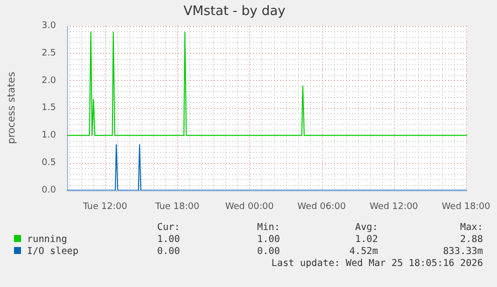 The width and height of the screenshot is (497, 287). What do you see at coordinates (12, 108) in the screenshot?
I see `y-axis-title: process states` at bounding box center [12, 108].